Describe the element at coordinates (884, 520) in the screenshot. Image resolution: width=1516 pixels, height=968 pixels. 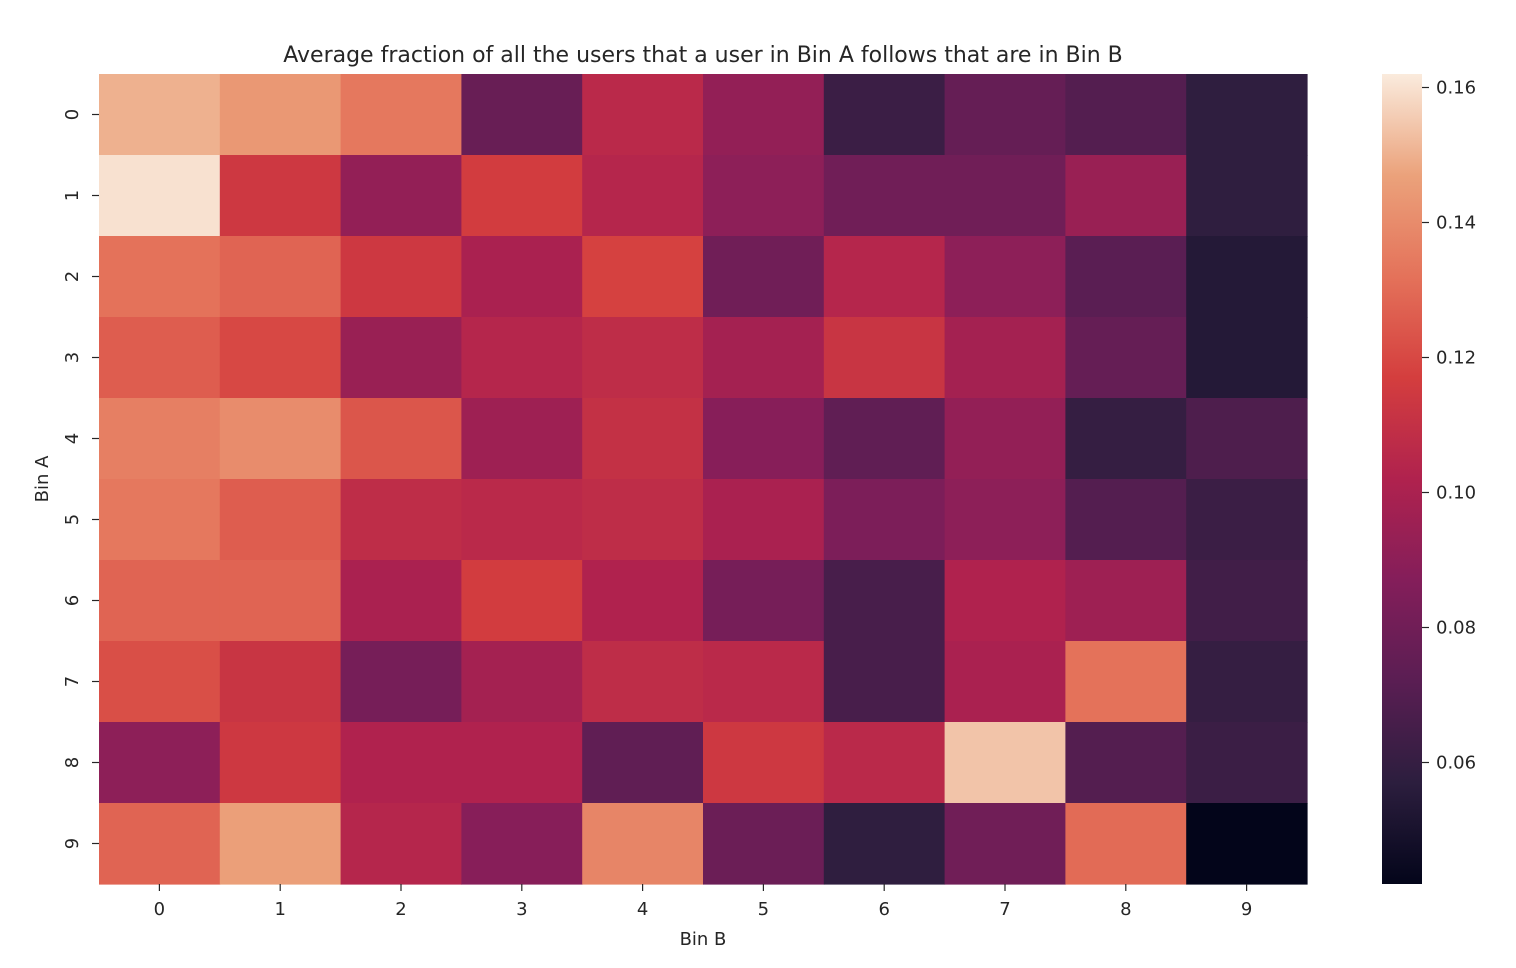
I see `heatmap-cell-r5-c6` at that location.